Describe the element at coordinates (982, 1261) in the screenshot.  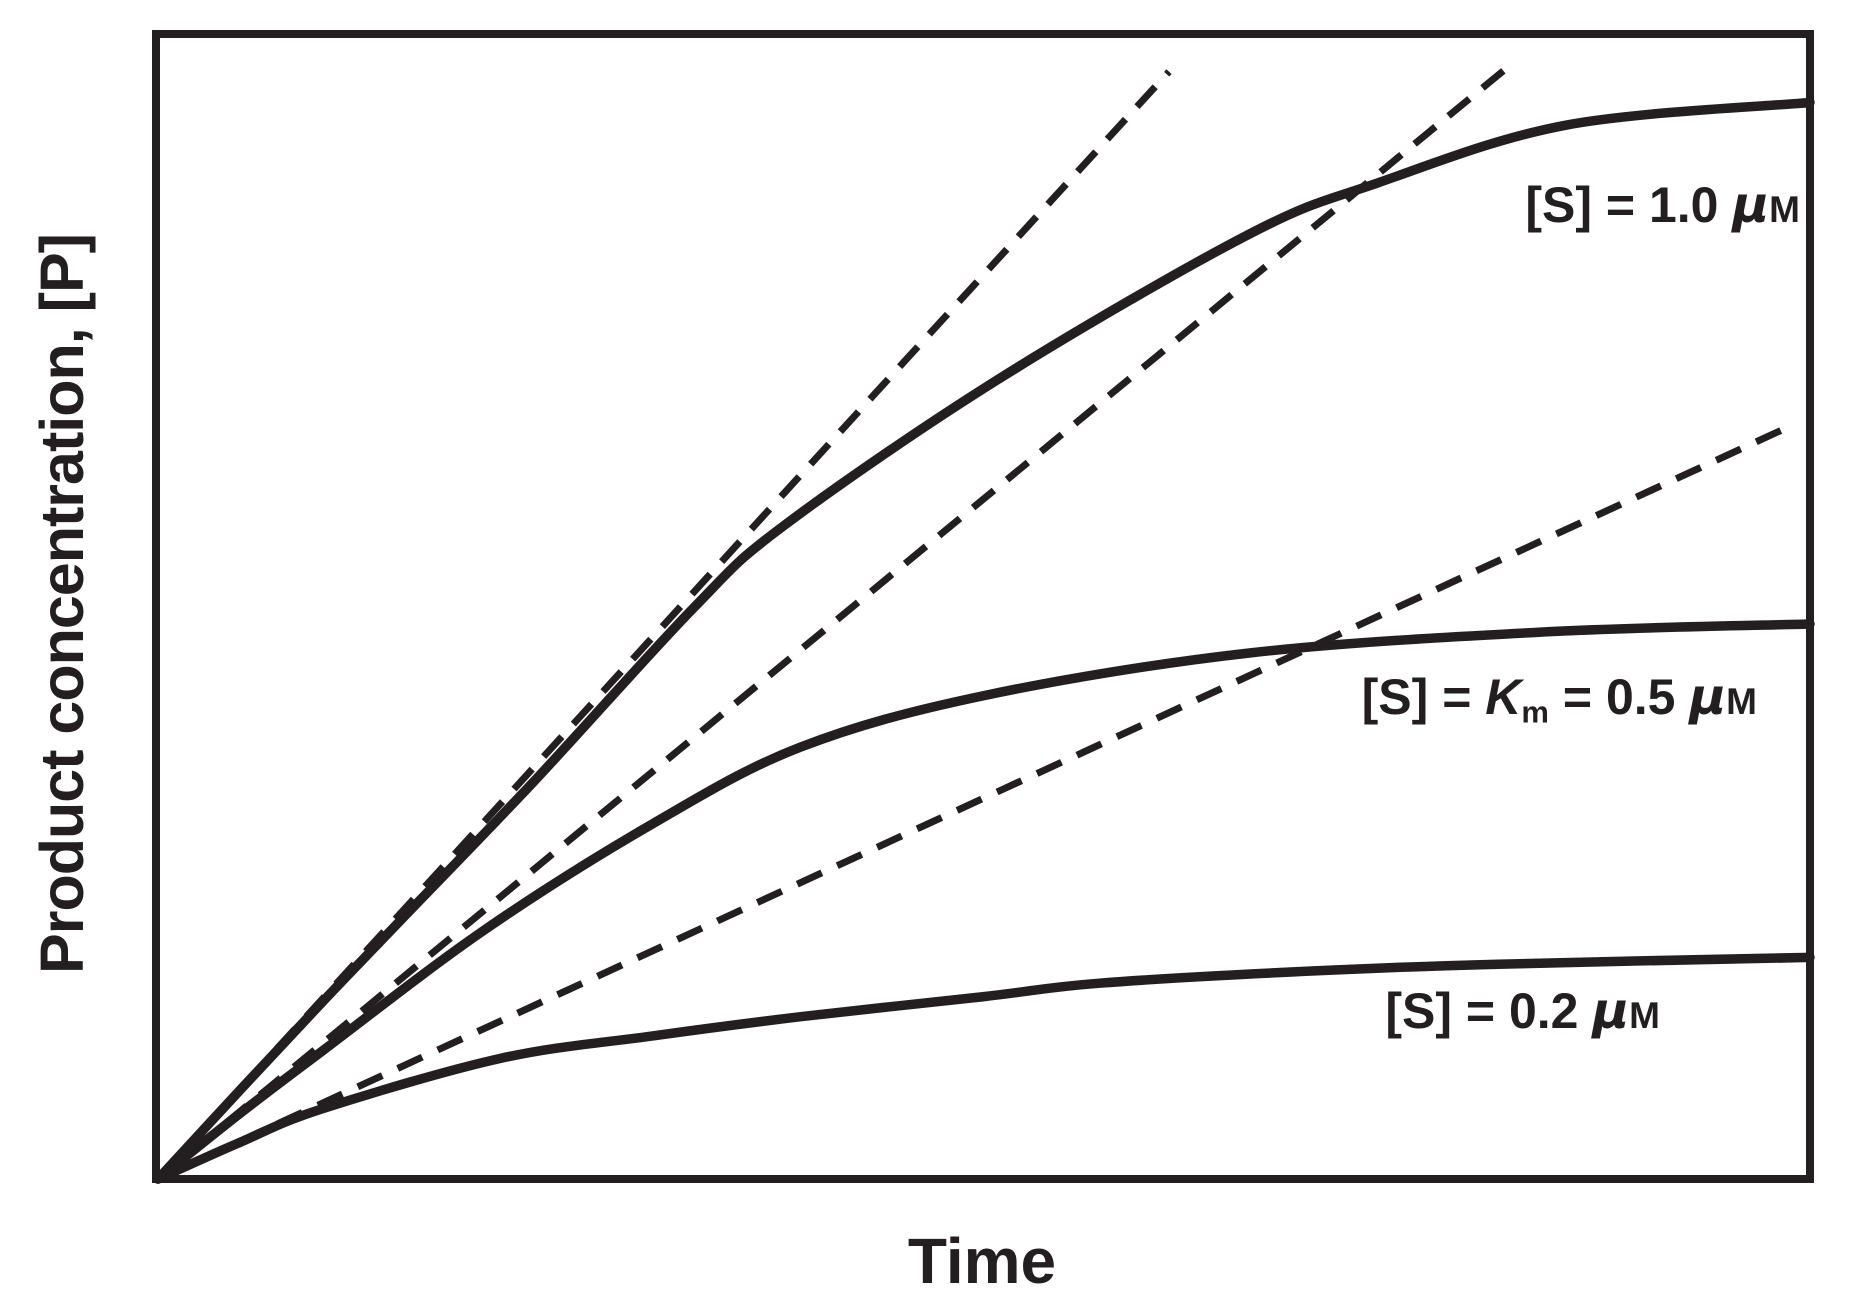
I see `x-axis-label: Time` at that location.